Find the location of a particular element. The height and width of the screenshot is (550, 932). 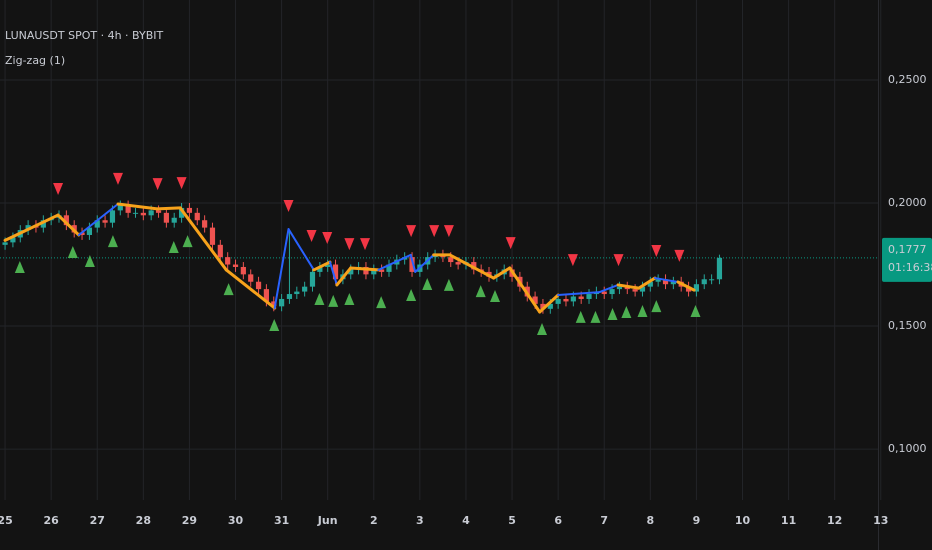

y-tick-label: 0,2500 is located at coordinates (907, 79).